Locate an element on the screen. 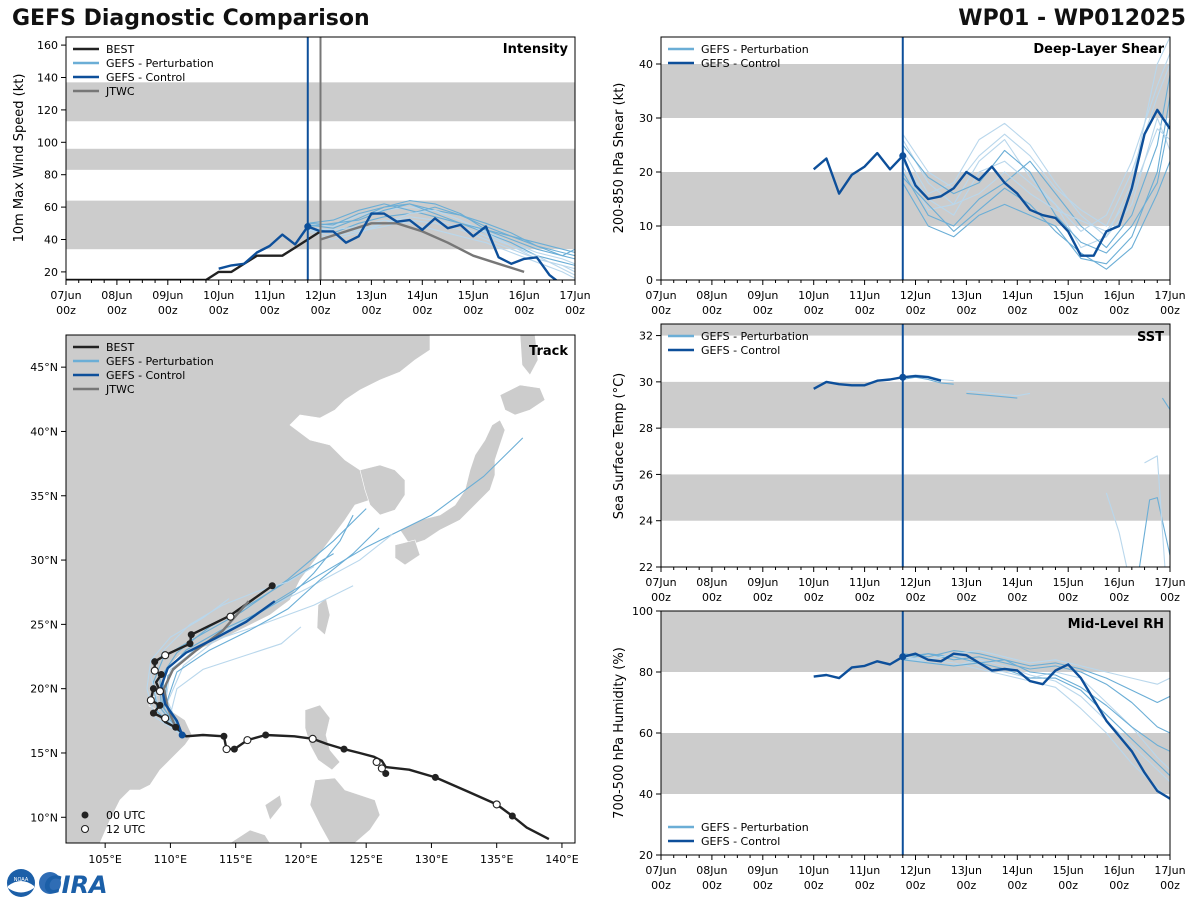 This screenshot has height=902, width=1200. rh-xtick-label: 07Jun is located at coordinates (660, 870).